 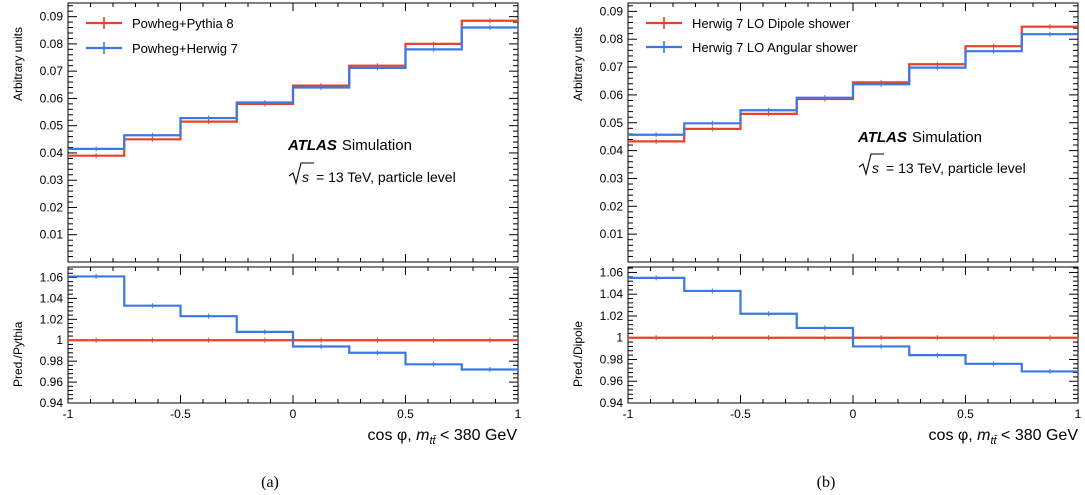 I want to click on energy-text-a: = 13 TeV, particle level, so click(x=386, y=177).